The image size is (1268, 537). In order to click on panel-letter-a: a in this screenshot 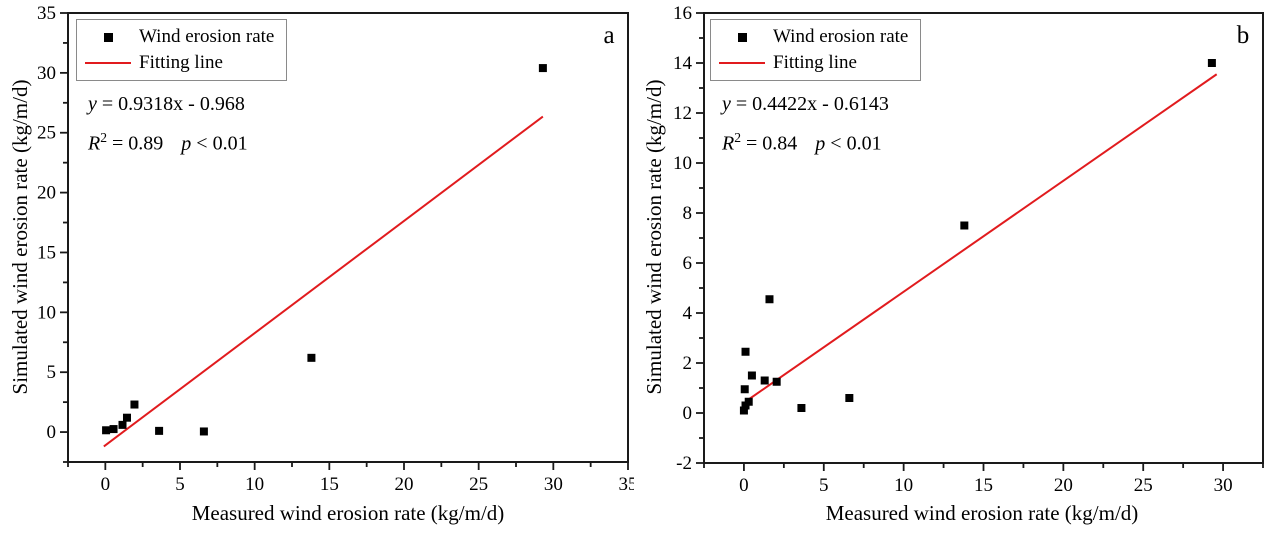, I will do `click(609, 35)`.